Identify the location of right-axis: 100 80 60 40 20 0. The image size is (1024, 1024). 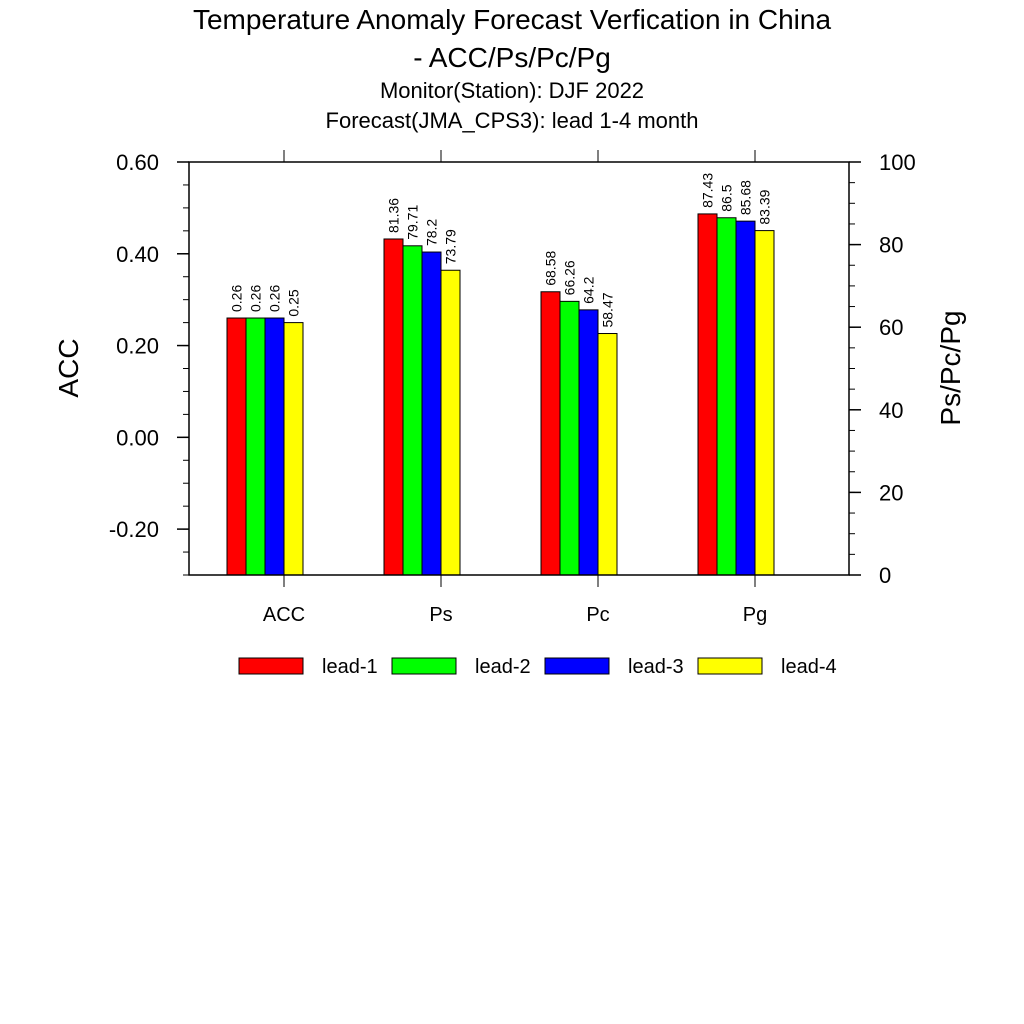
(882, 369).